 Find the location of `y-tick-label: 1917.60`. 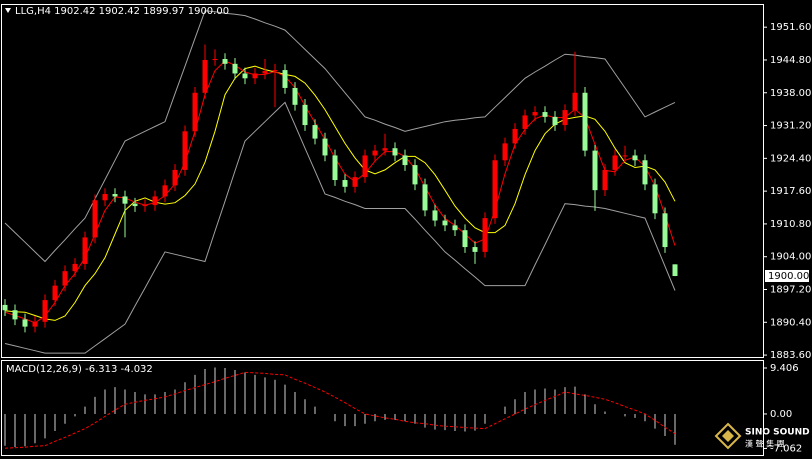

y-tick-label: 1917.60 is located at coordinates (790, 191).